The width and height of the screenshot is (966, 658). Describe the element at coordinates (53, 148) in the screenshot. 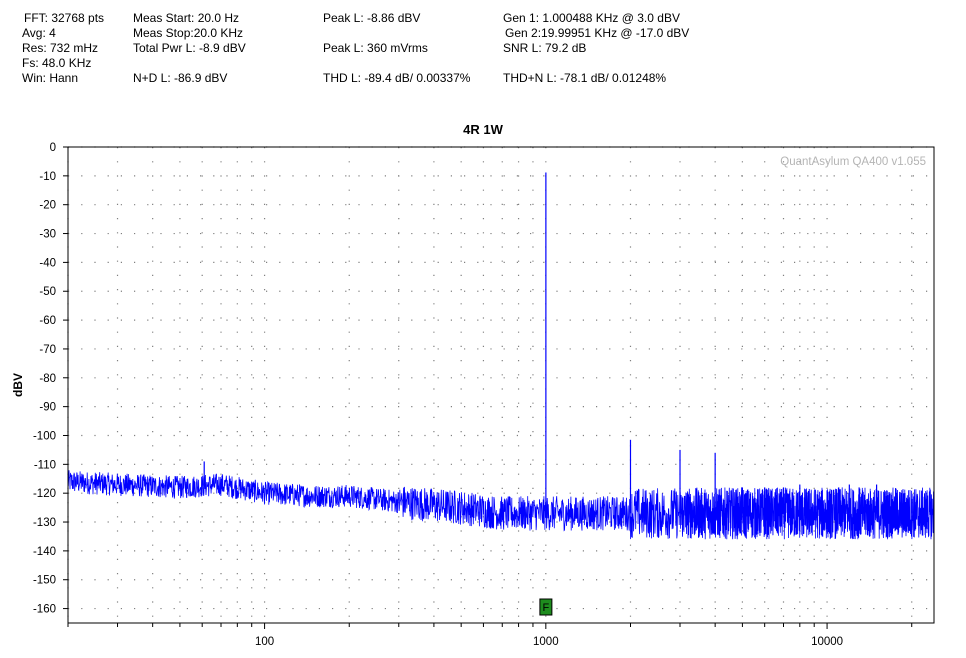

I see `y-tick-label: 0` at that location.